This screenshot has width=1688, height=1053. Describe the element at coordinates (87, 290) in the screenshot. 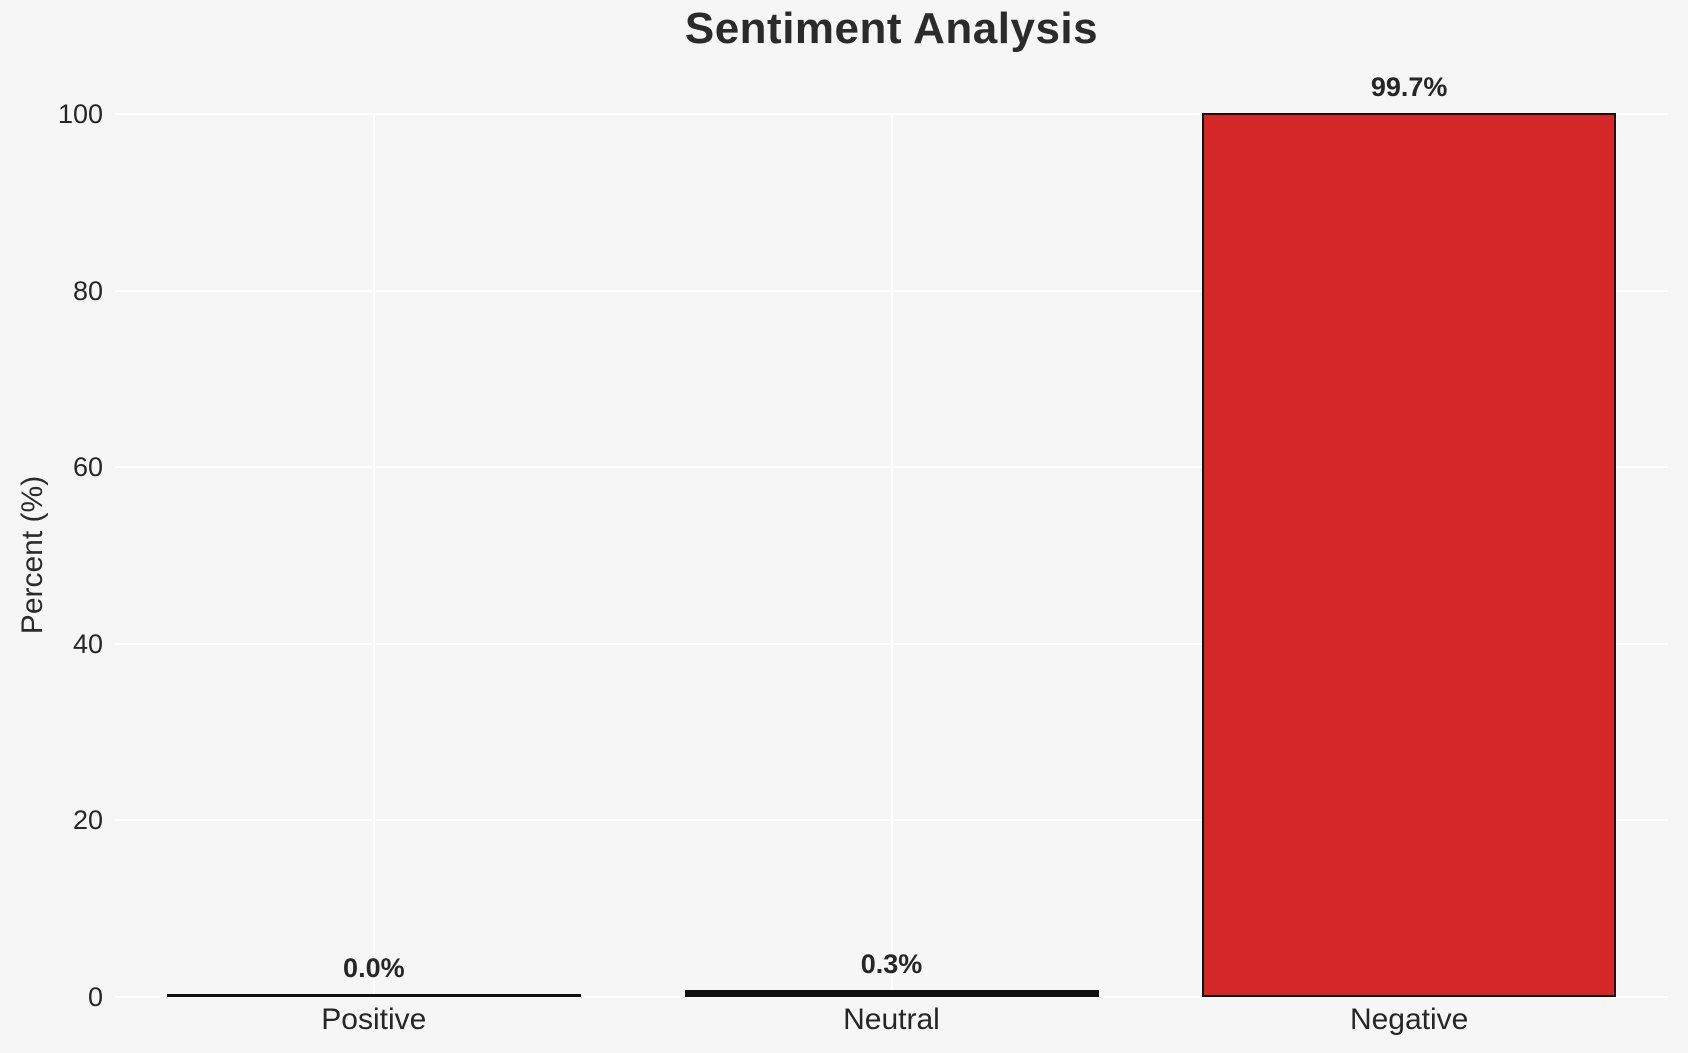

I see `y-tick-label-80: 80` at that location.